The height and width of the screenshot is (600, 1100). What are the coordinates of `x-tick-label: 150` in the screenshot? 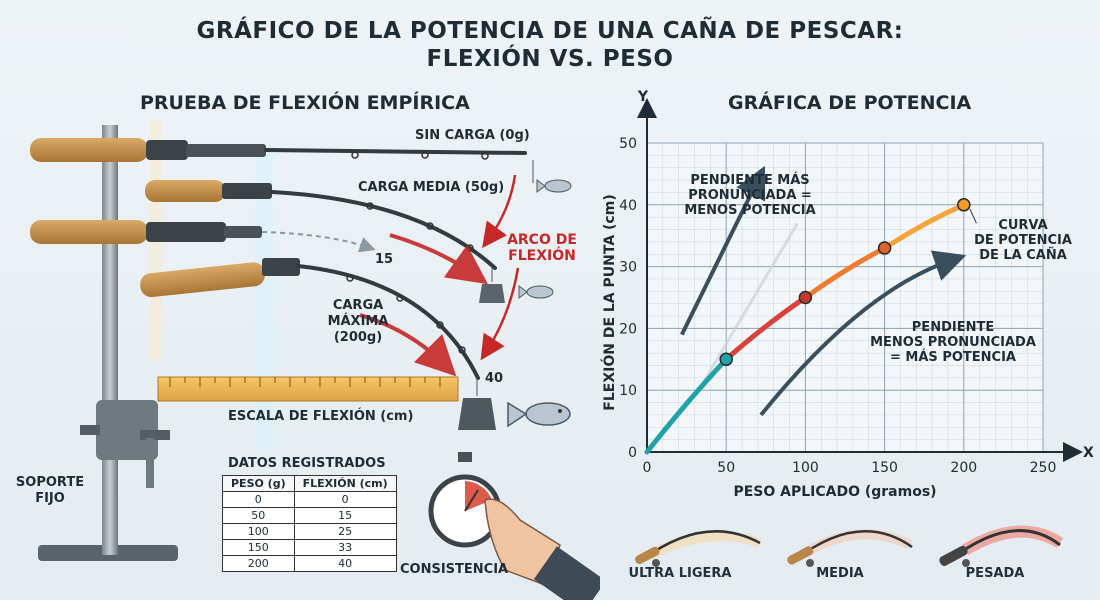 It's located at (884, 468).